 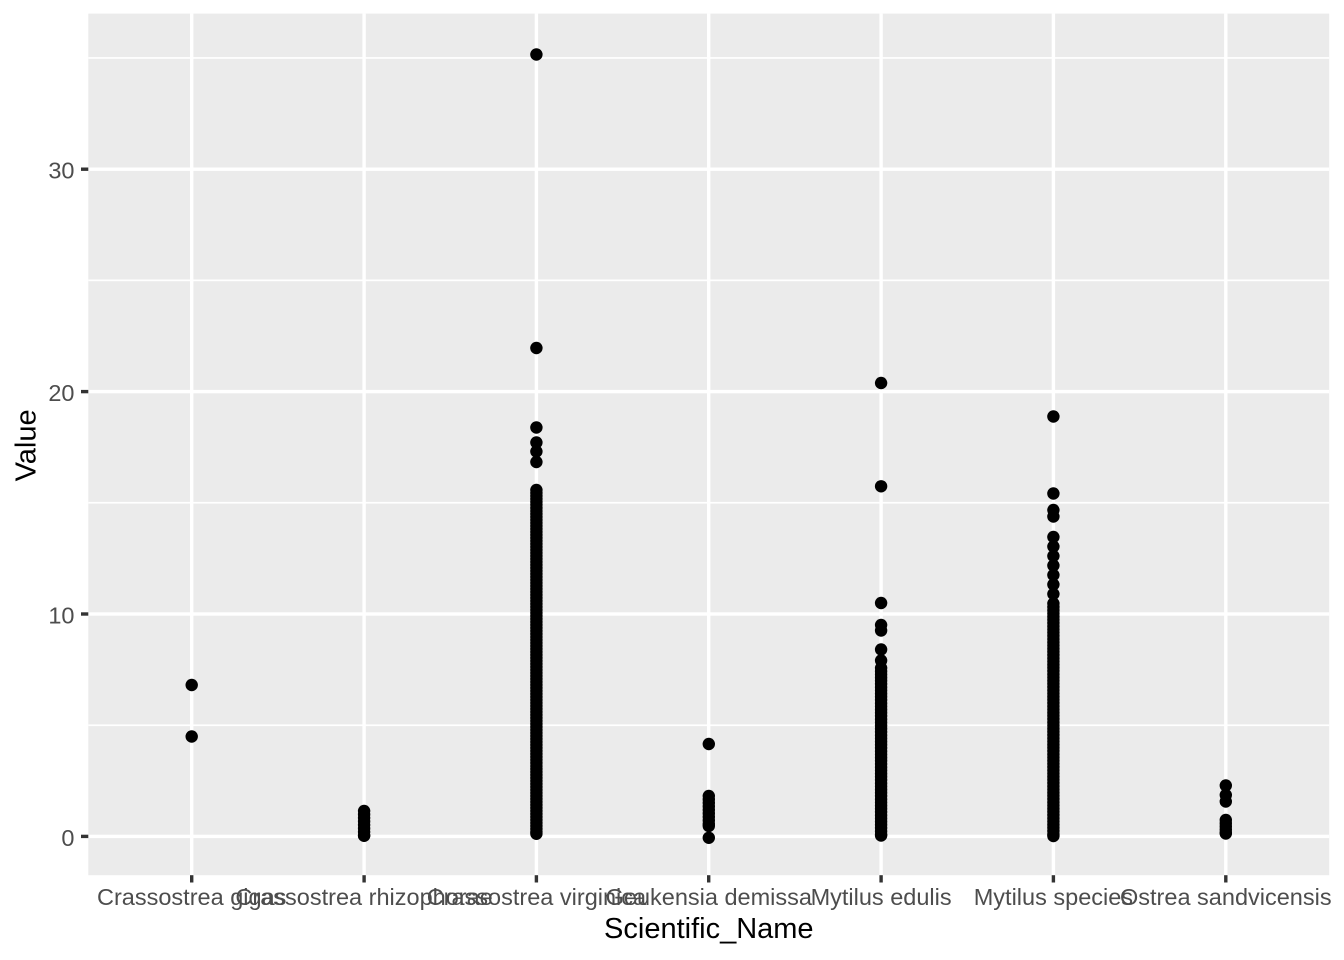 What do you see at coordinates (61, 171) in the screenshot?
I see `svg-text: 30` at bounding box center [61, 171].